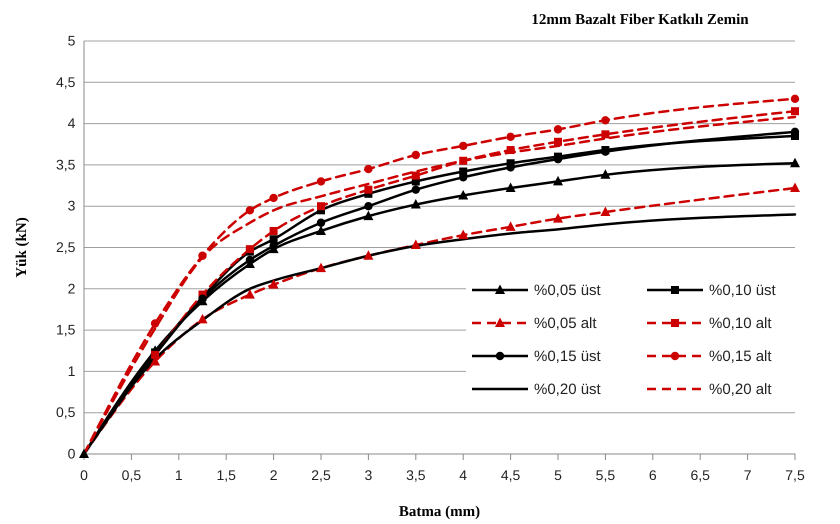  What do you see at coordinates (178, 474) in the screenshot?
I see `x-tick-label: 1` at bounding box center [178, 474].